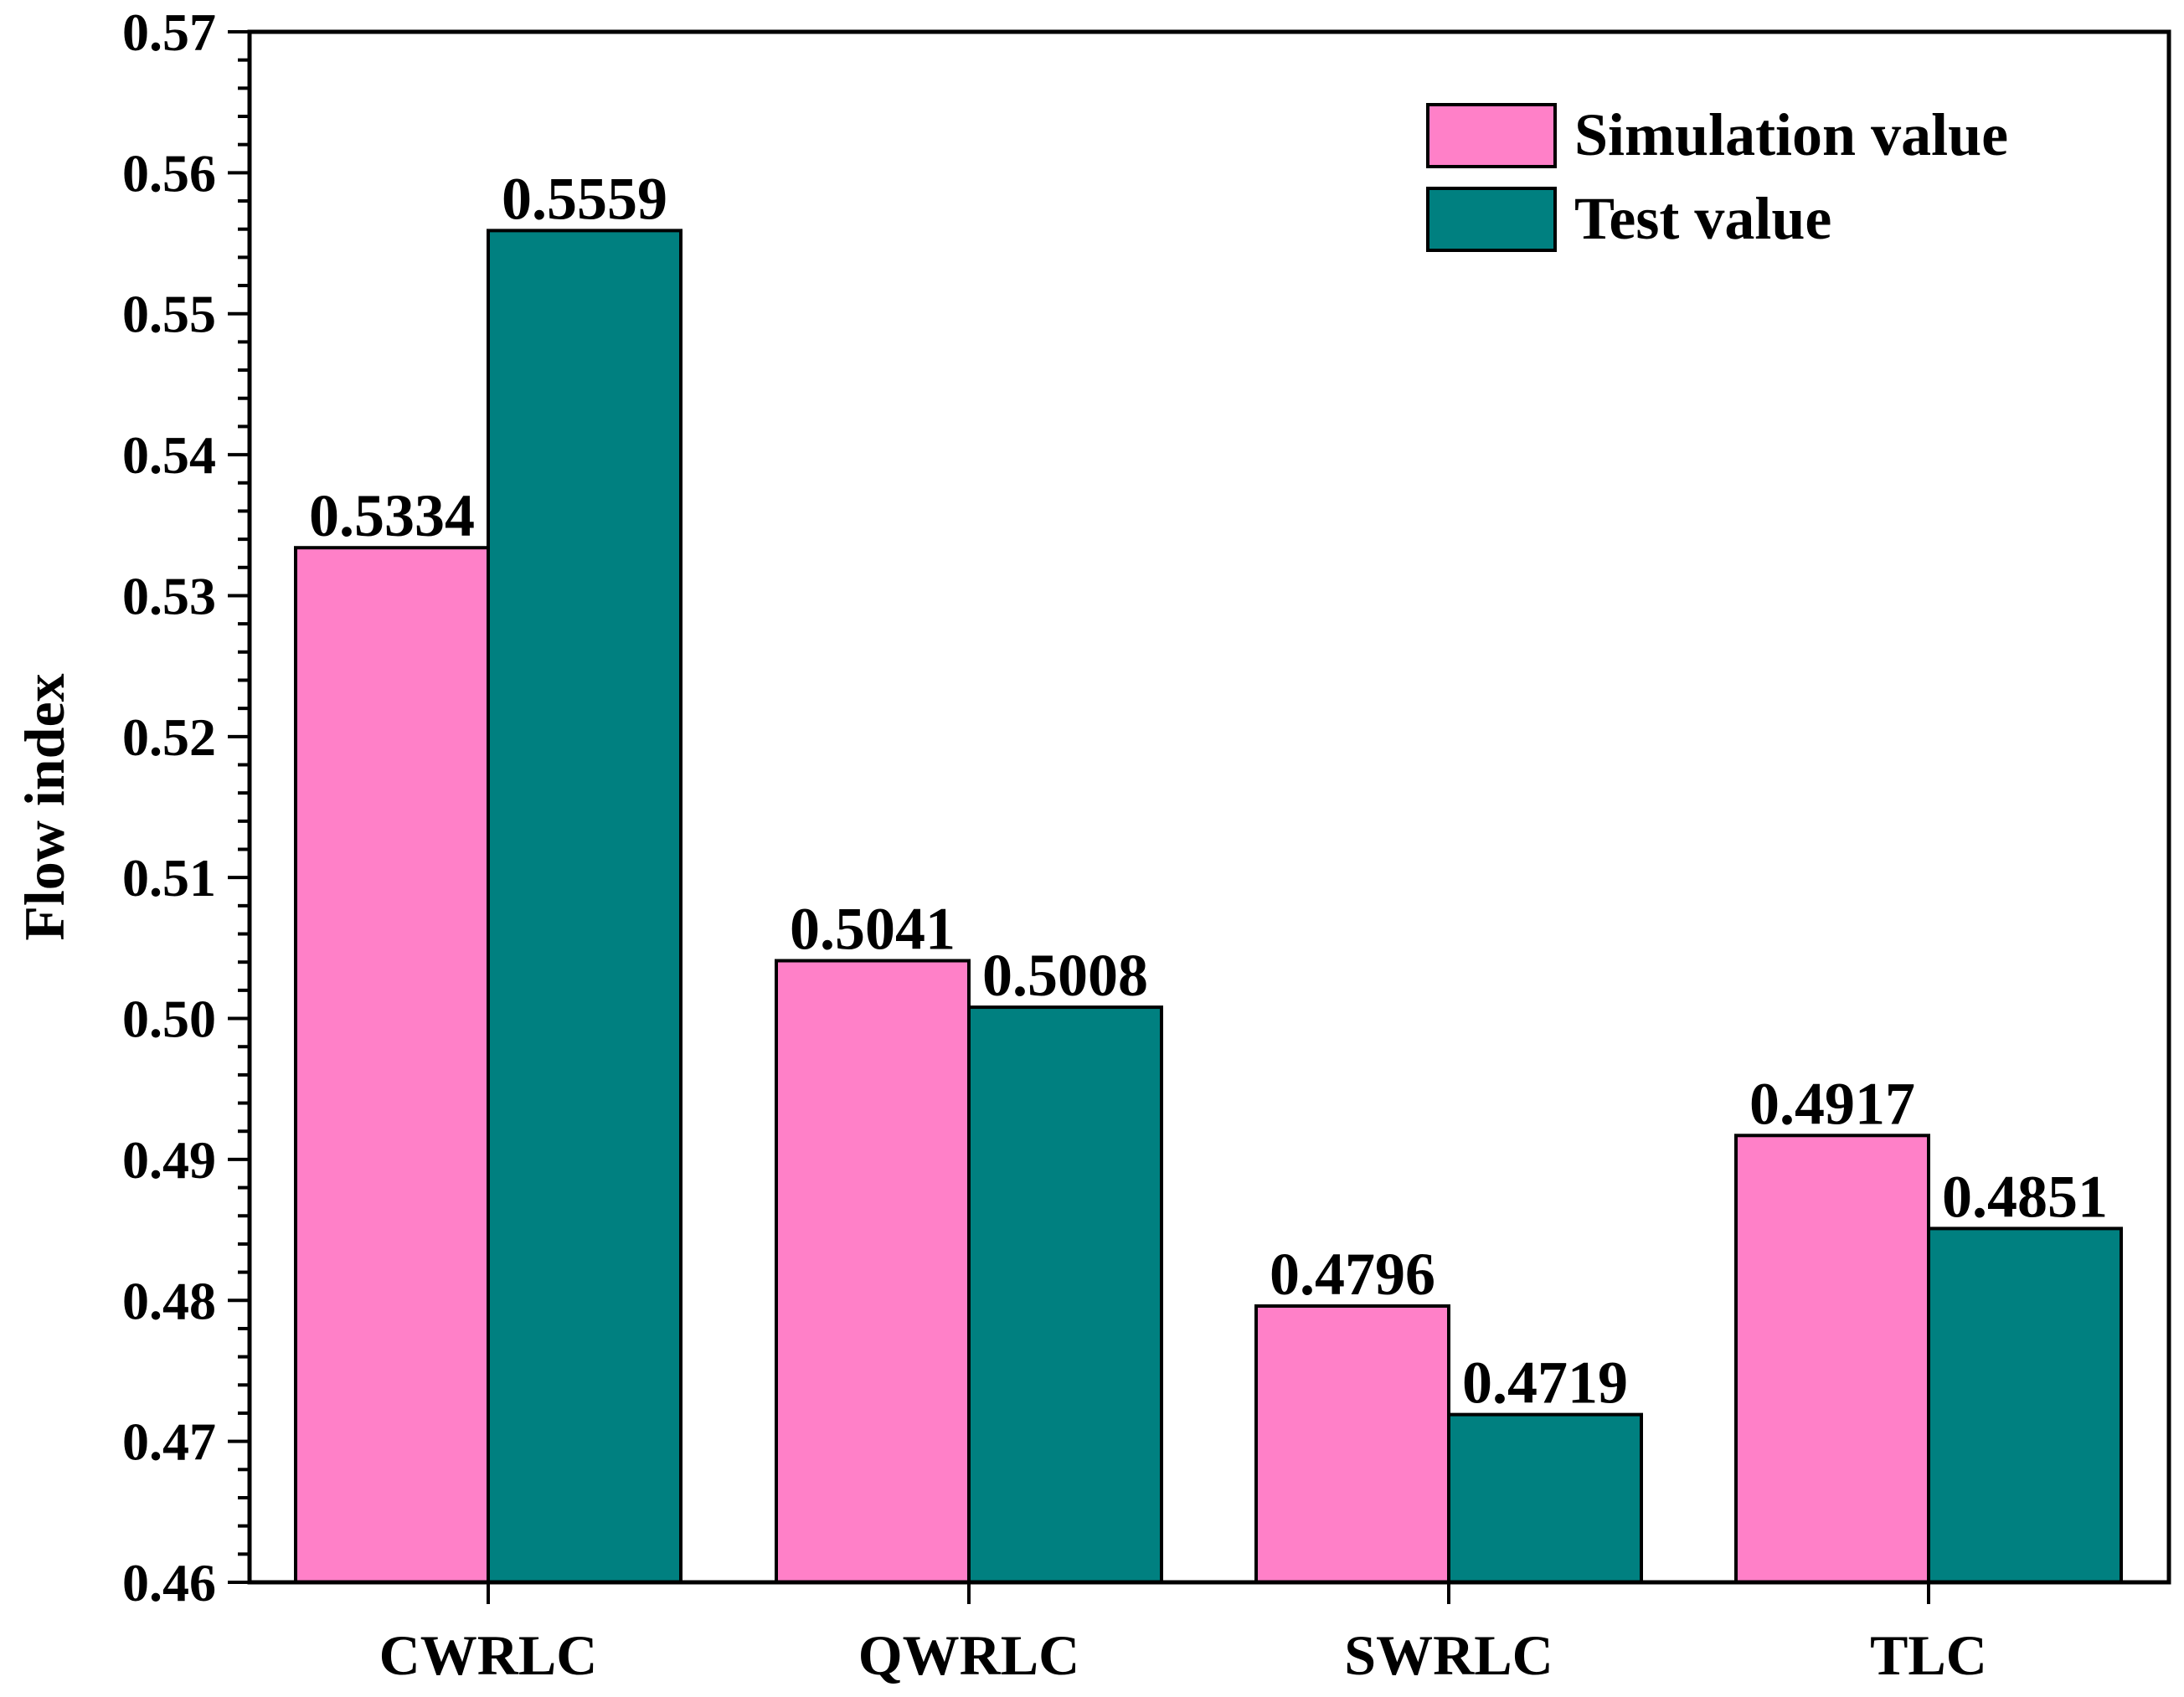 Image resolution: width=2184 pixels, height=1697 pixels. What do you see at coordinates (169, 1019) in the screenshot?
I see `y-tick-label: 0.50` at bounding box center [169, 1019].